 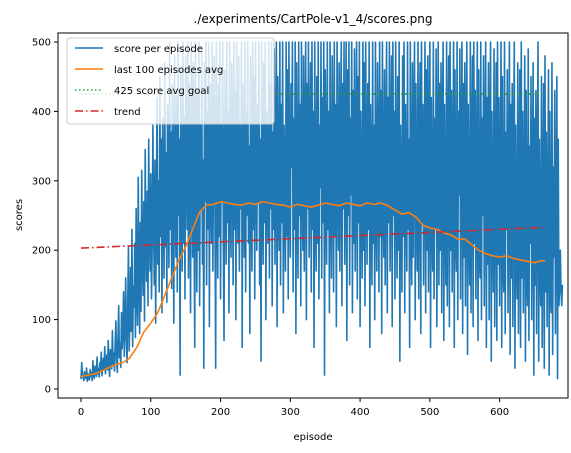 I want to click on legend-label-score: score per episode, so click(x=158, y=49).